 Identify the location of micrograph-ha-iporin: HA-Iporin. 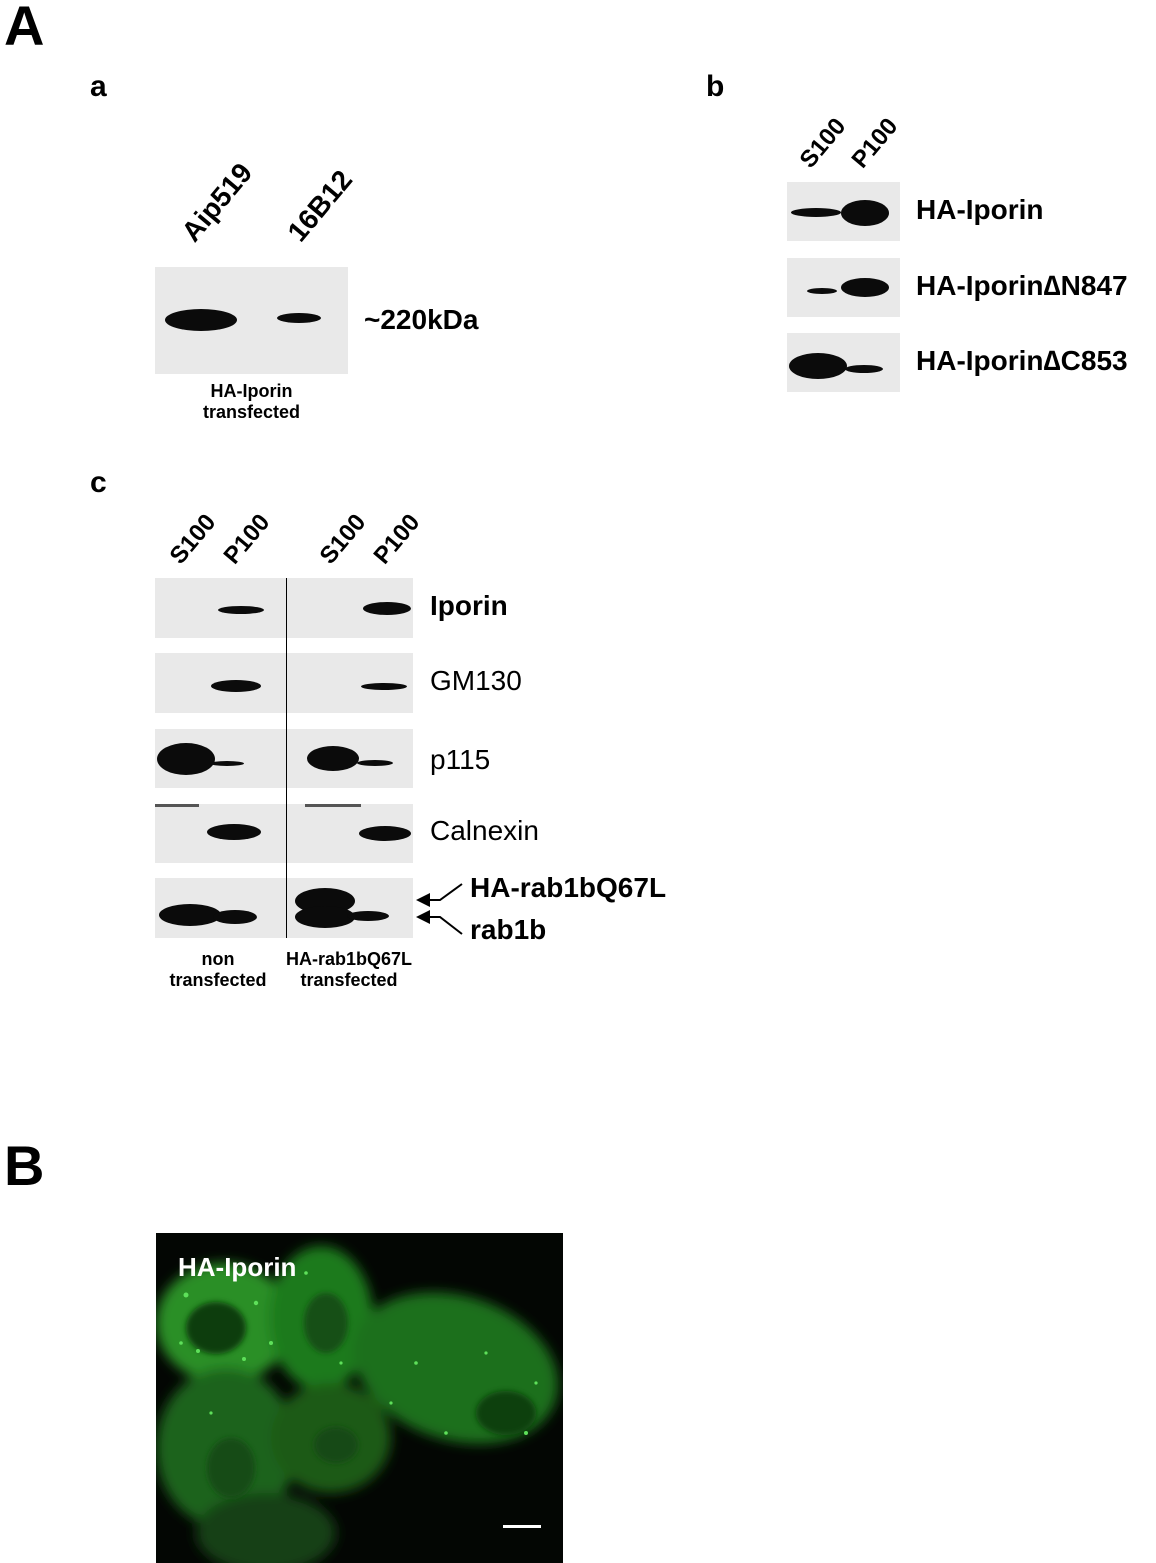
(359, 1398).